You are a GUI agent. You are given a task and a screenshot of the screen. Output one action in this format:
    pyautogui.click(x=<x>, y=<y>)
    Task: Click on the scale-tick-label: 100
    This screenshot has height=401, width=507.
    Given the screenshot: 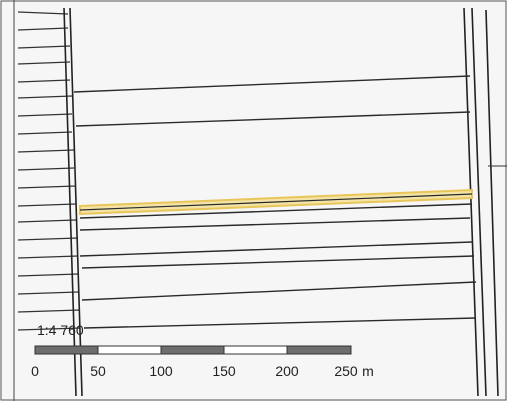 What is the action you would take?
    pyautogui.click(x=161, y=371)
    